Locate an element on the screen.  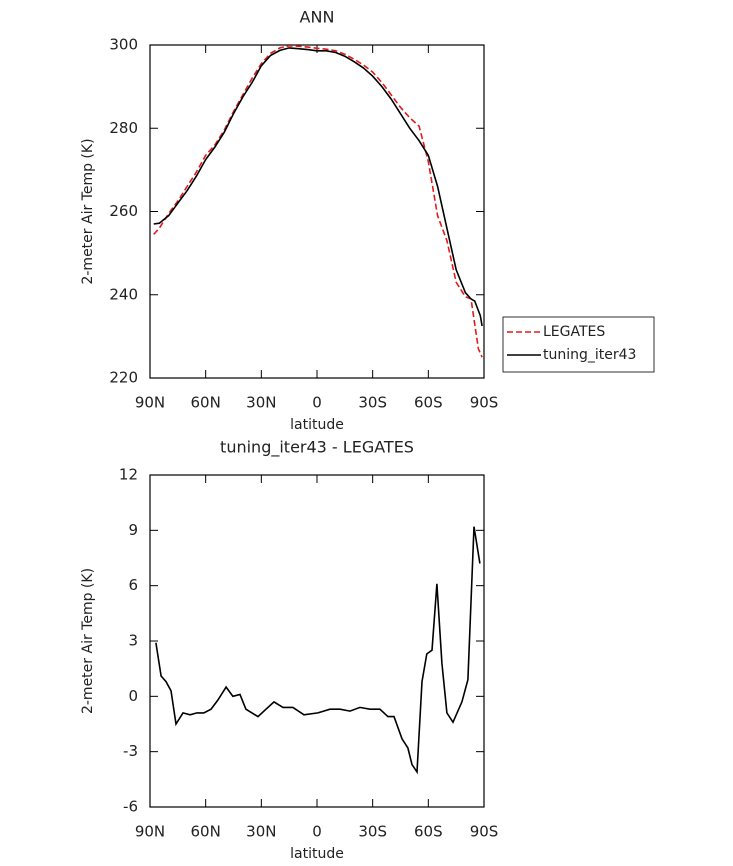
y-tick-label: 6 is located at coordinates (133, 585).